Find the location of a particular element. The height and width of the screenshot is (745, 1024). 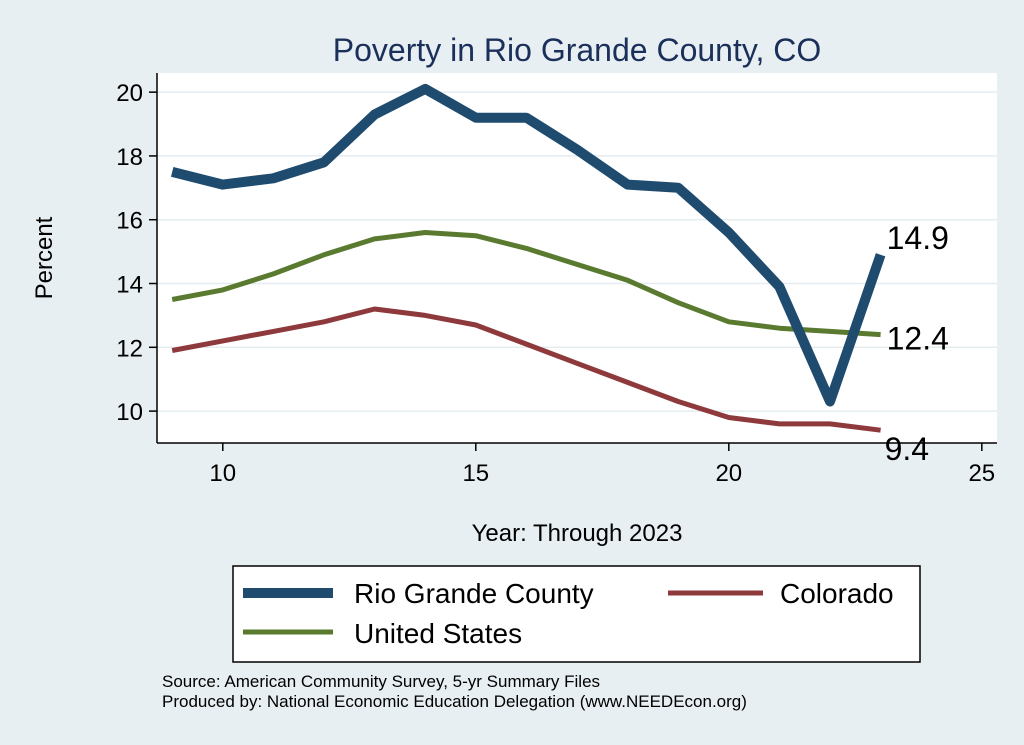

series-line-colorado is located at coordinates (526, 369).